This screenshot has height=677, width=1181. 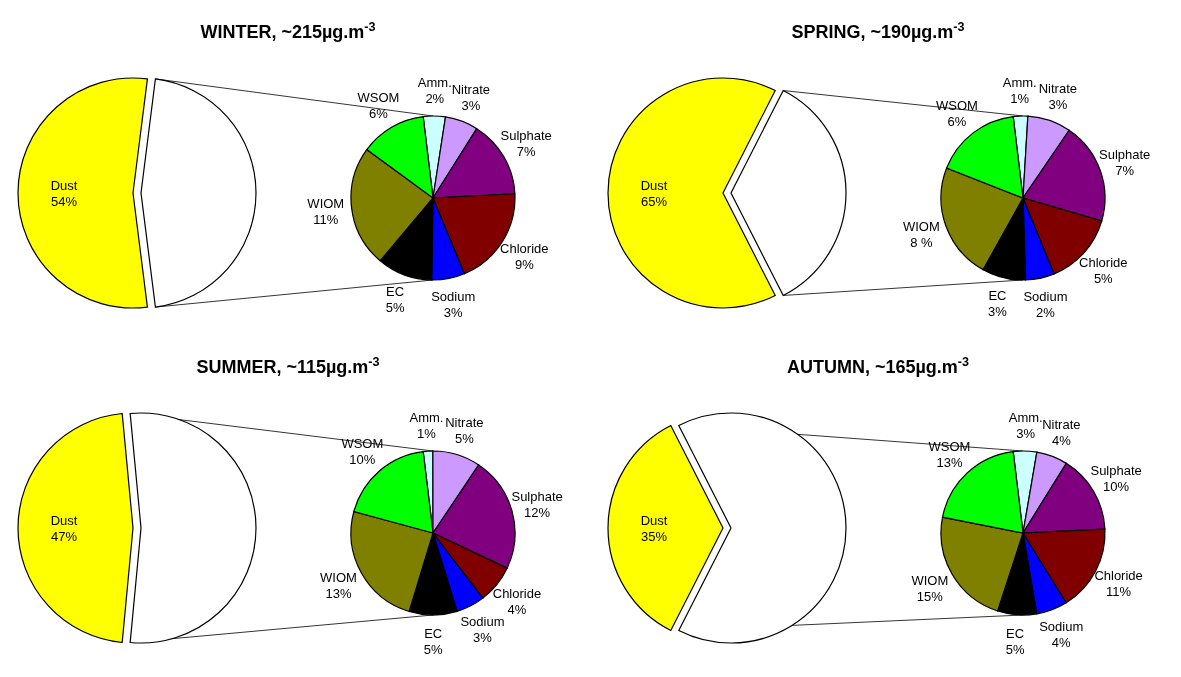 I want to click on data-label: 35%, so click(x=654, y=536).